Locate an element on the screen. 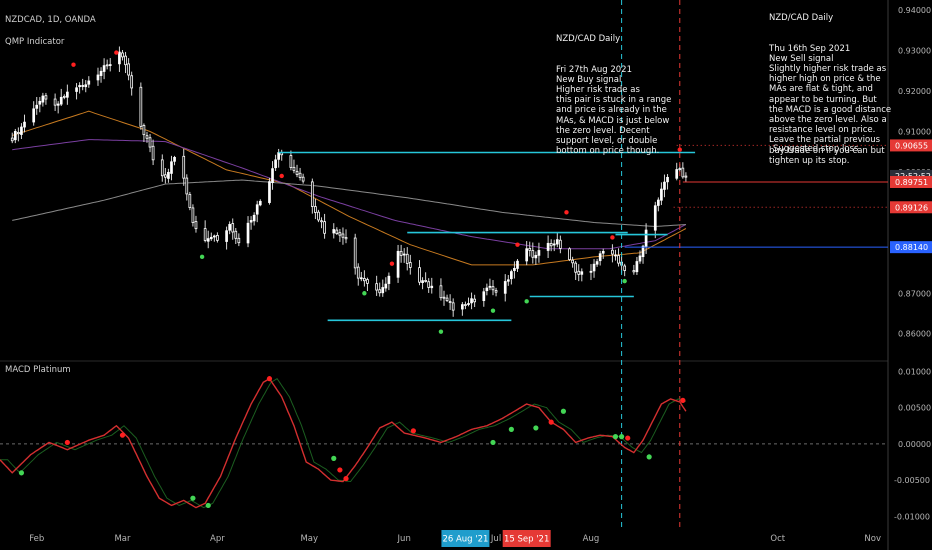  ma-gray-line is located at coordinates (349, 203).